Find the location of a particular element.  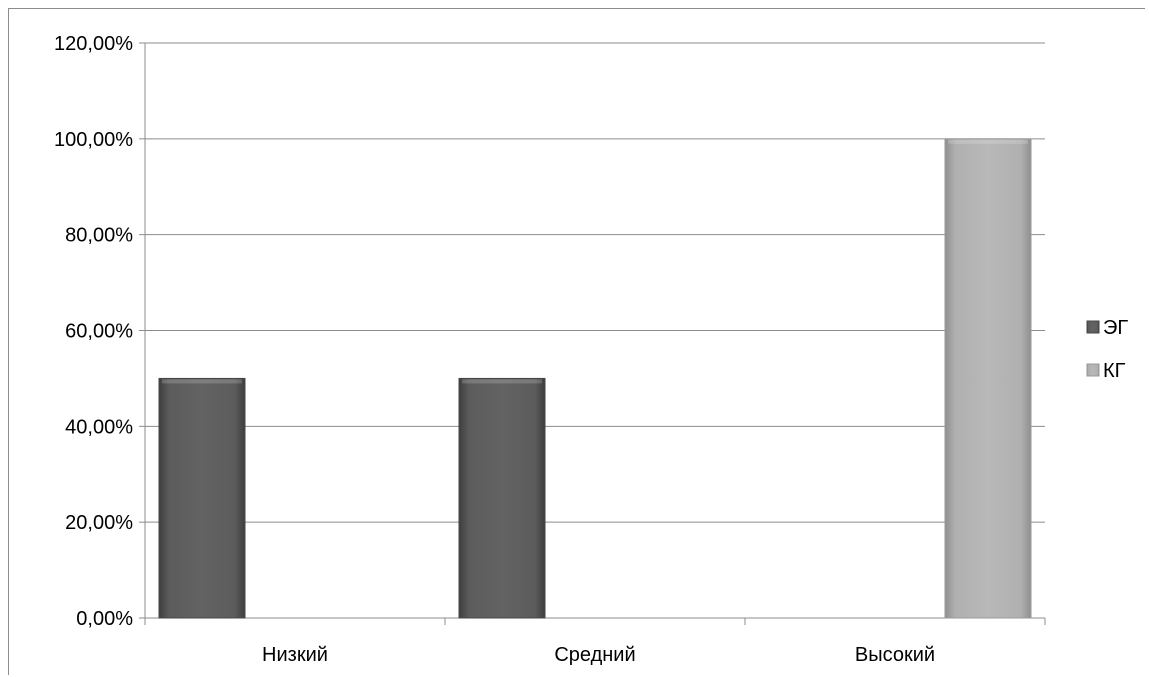

y-tick-label: 40,00% is located at coordinates (99, 427).